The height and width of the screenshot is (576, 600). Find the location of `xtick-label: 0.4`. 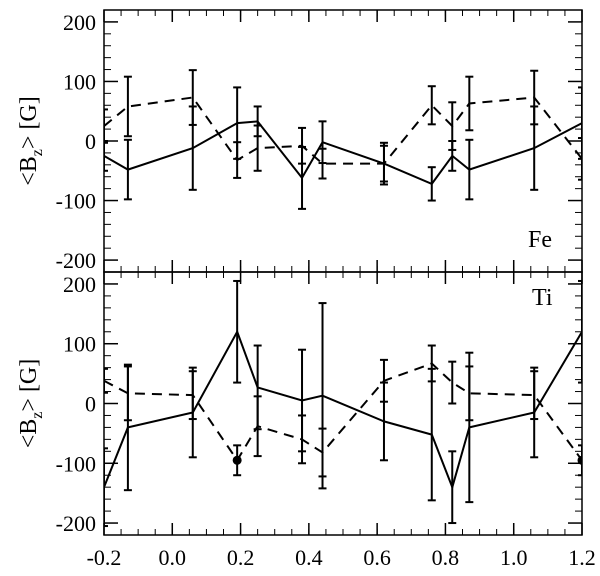

xtick-label: 0.4 is located at coordinates (309, 557).